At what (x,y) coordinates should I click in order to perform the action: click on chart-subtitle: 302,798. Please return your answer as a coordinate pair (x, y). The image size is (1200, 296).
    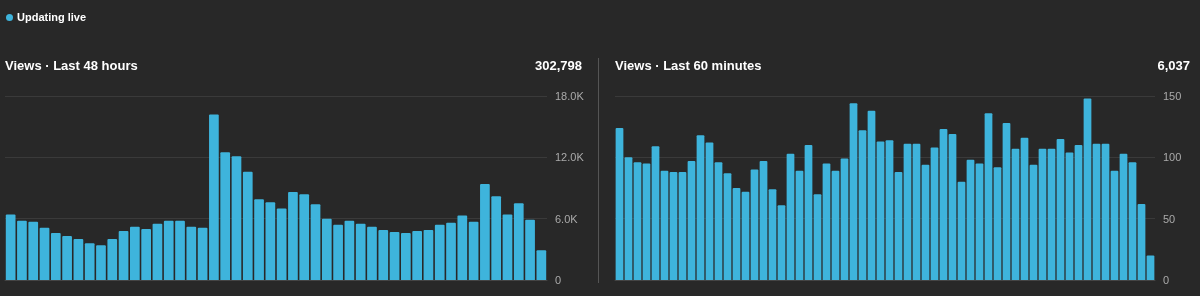
    Looking at the image, I should click on (558, 65).